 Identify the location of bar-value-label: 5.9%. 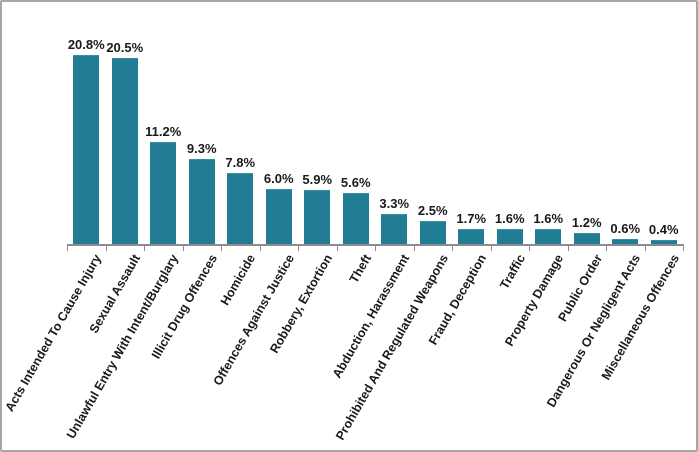
(317, 179).